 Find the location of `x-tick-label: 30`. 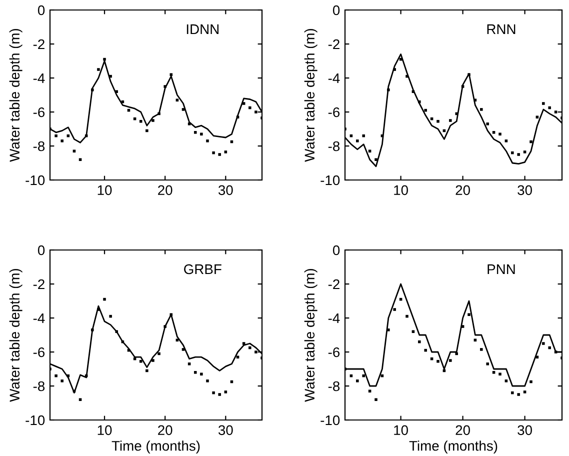

x-tick-label: 30 is located at coordinates (525, 190).